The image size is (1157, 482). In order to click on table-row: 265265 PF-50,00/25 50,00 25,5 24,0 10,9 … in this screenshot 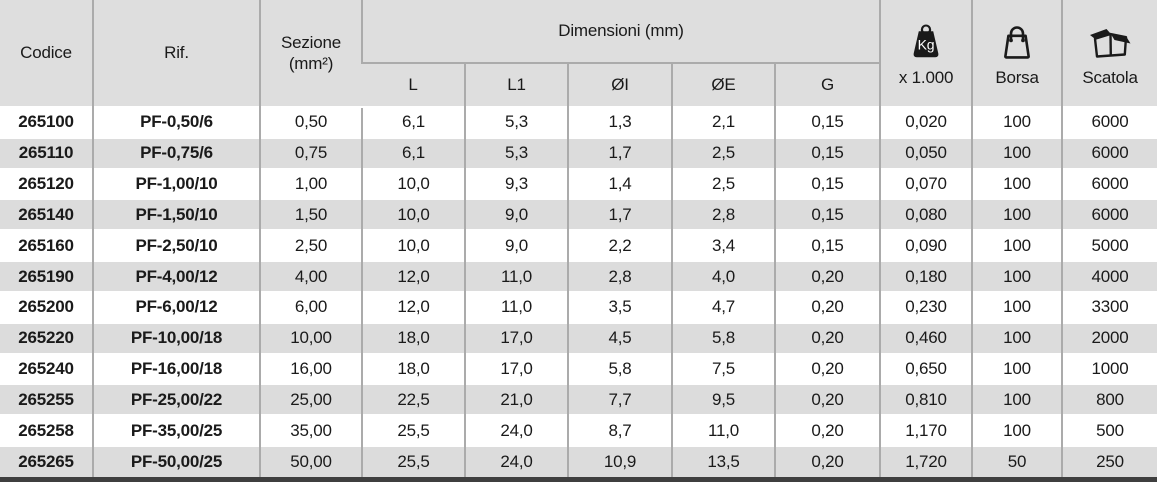, I will do `click(578, 461)`.